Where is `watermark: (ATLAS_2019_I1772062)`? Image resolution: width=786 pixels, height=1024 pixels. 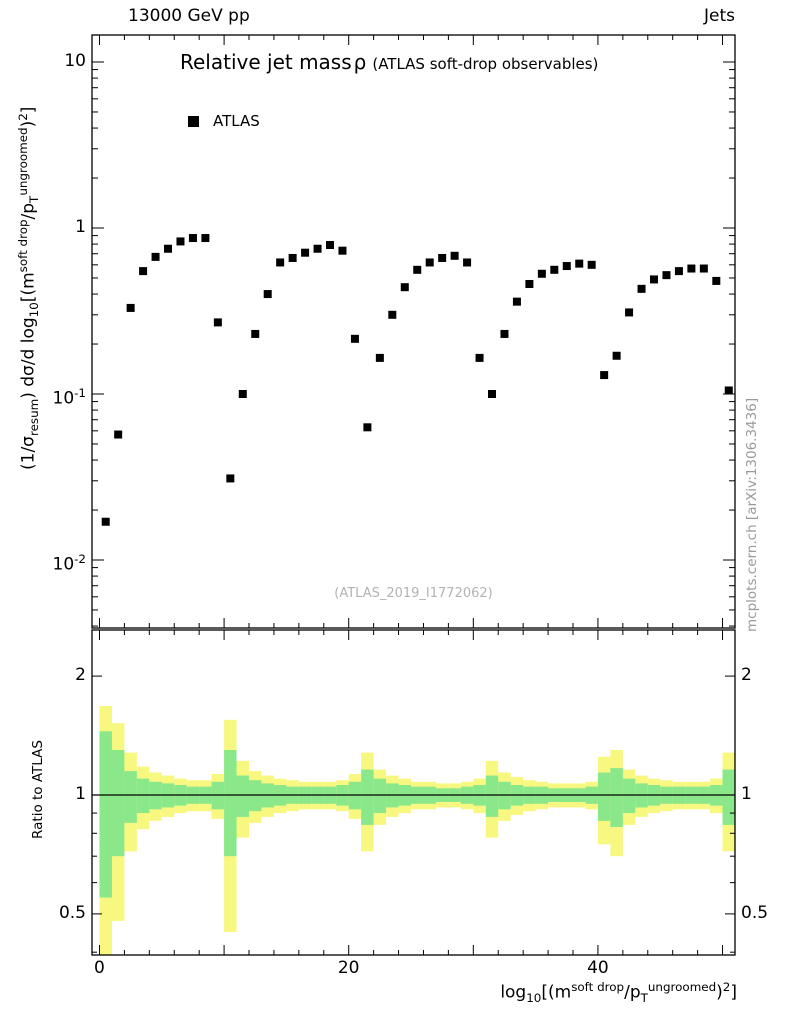 watermark: (ATLAS_2019_I1772062) is located at coordinates (413, 593).